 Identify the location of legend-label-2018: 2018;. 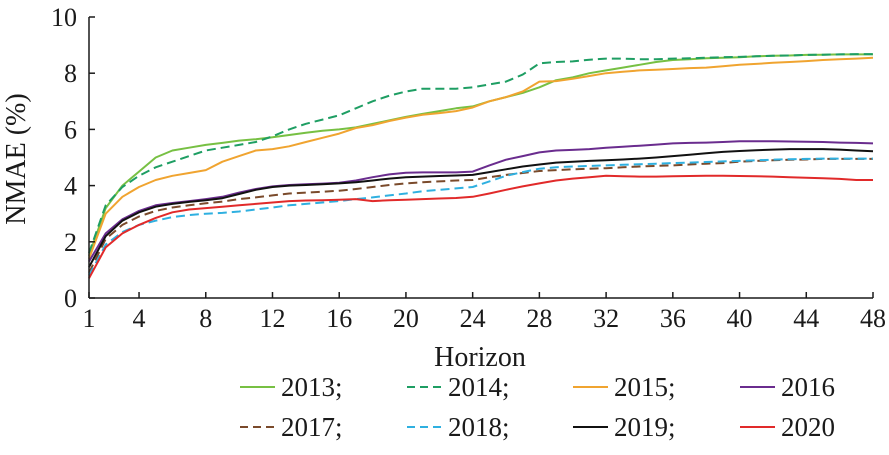
(479, 427).